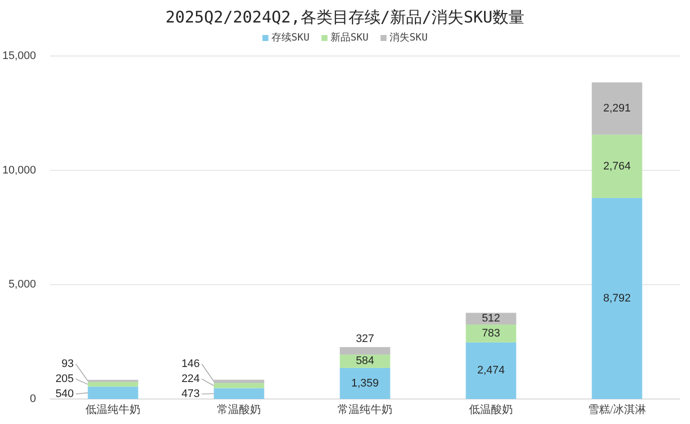 The image size is (690, 424). I want to click on data-label: 2,474, so click(491, 370).